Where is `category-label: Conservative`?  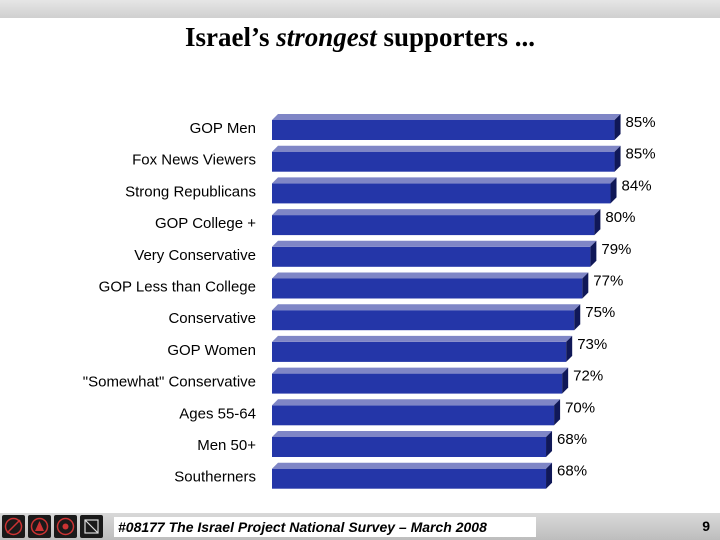 category-label: Conservative is located at coordinates (212, 318).